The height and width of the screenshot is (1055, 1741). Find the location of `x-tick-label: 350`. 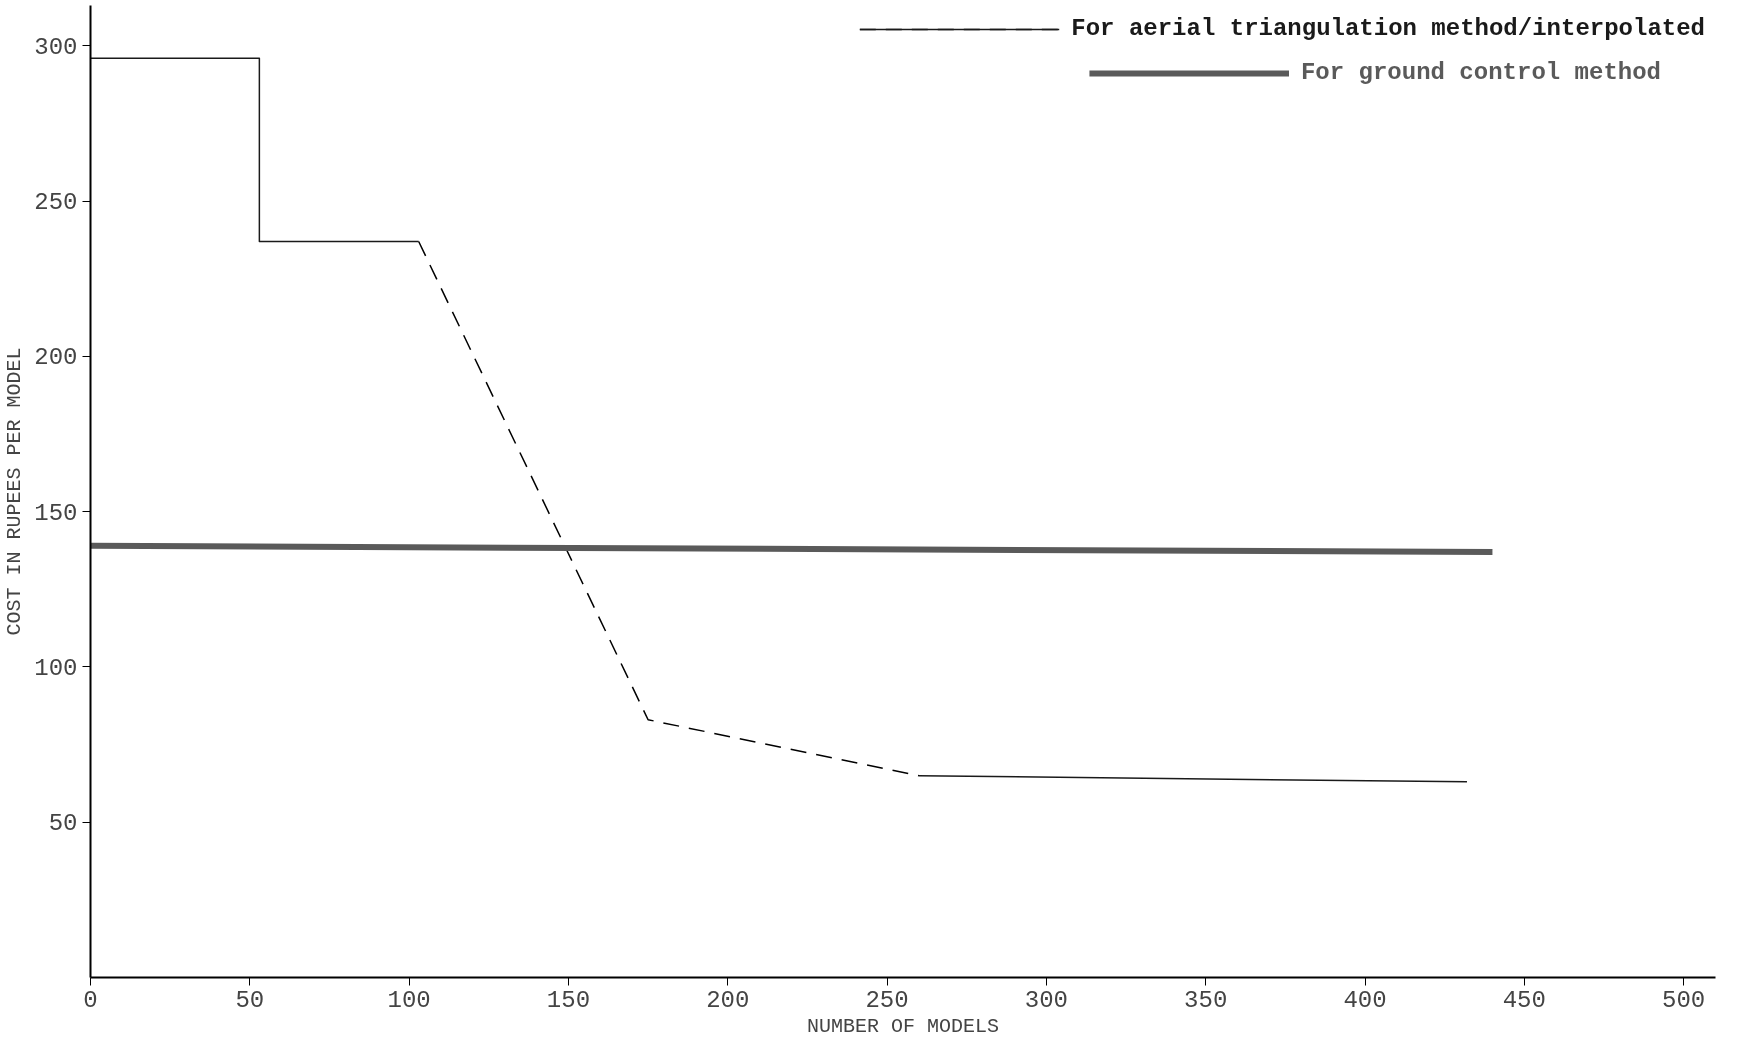

x-tick-label: 350 is located at coordinates (1206, 1000).